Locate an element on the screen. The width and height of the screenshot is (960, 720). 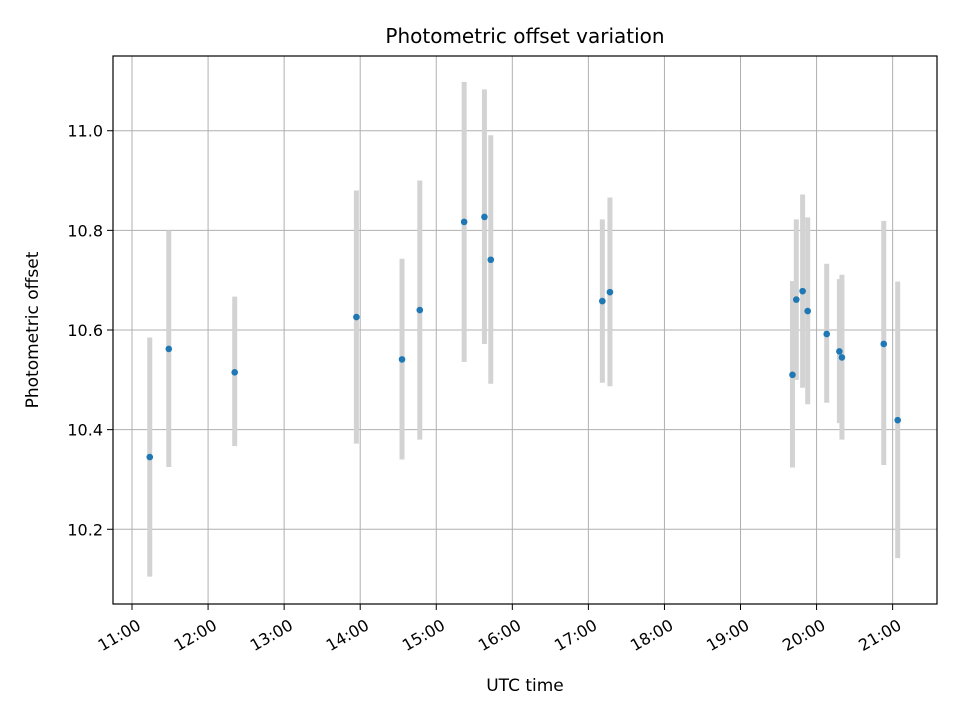
chart-title: Photometric offset variation is located at coordinates (524, 36).